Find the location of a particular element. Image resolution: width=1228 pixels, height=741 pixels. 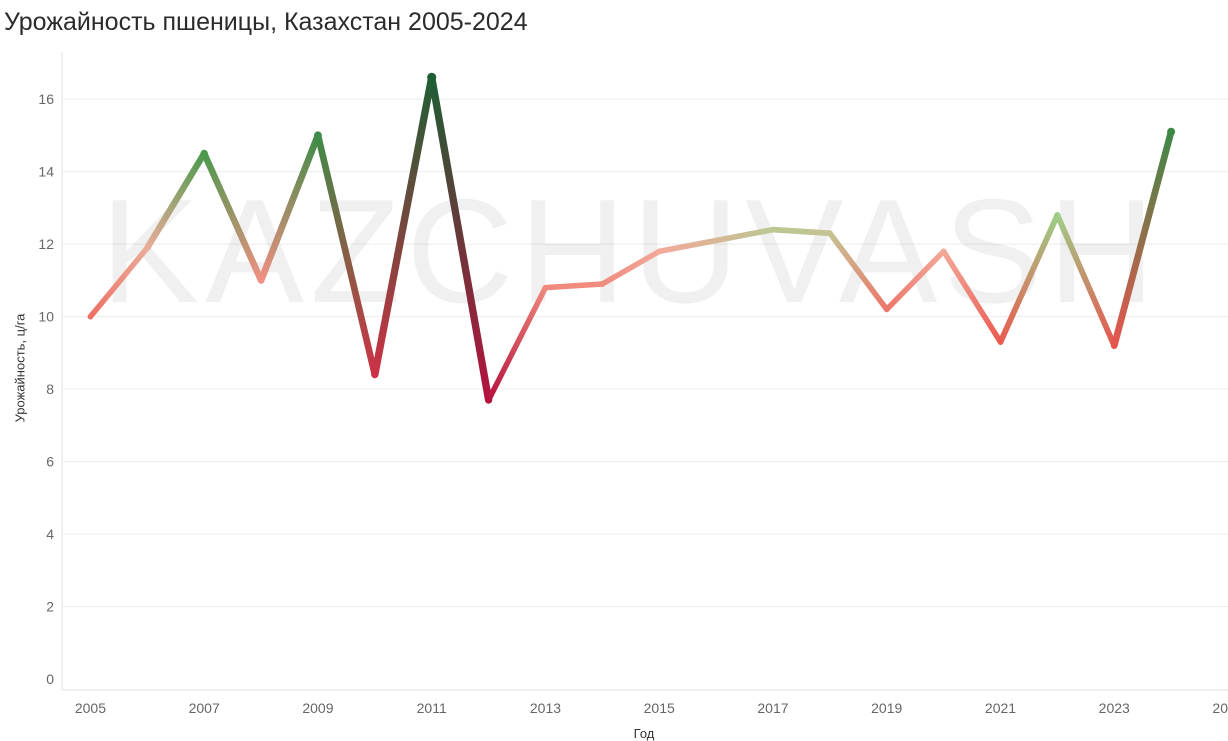

x-tick-label: 2023 is located at coordinates (1114, 708).